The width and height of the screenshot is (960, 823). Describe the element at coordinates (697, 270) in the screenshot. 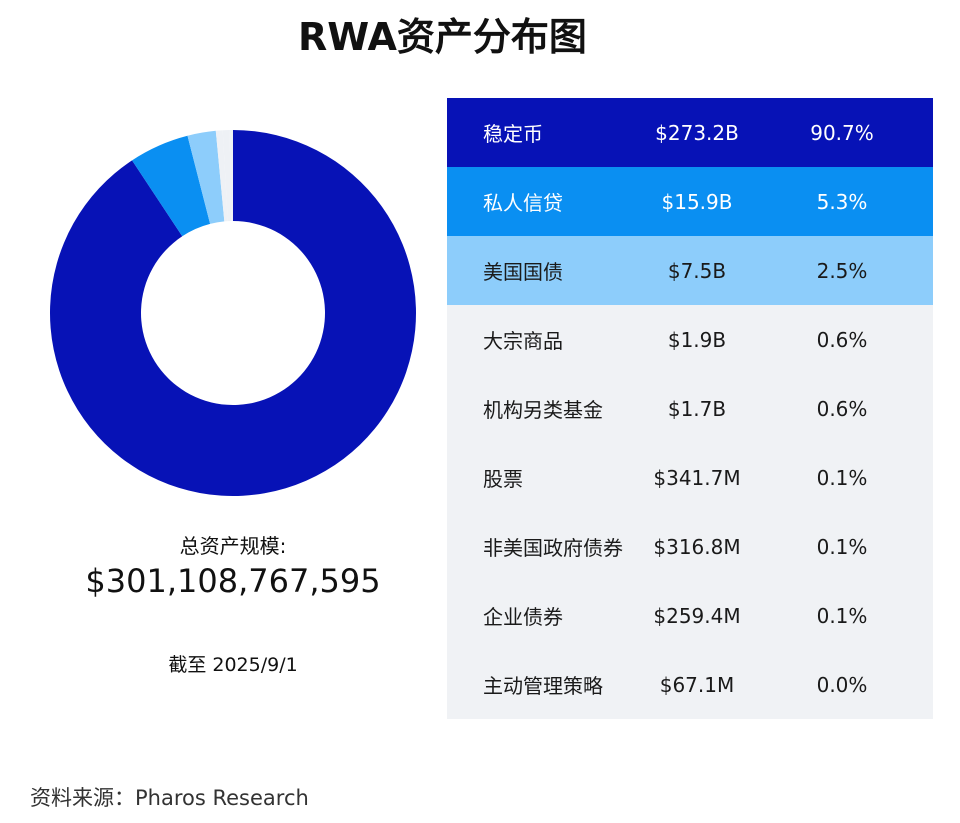

I see `amount-cell: $7.5B` at that location.